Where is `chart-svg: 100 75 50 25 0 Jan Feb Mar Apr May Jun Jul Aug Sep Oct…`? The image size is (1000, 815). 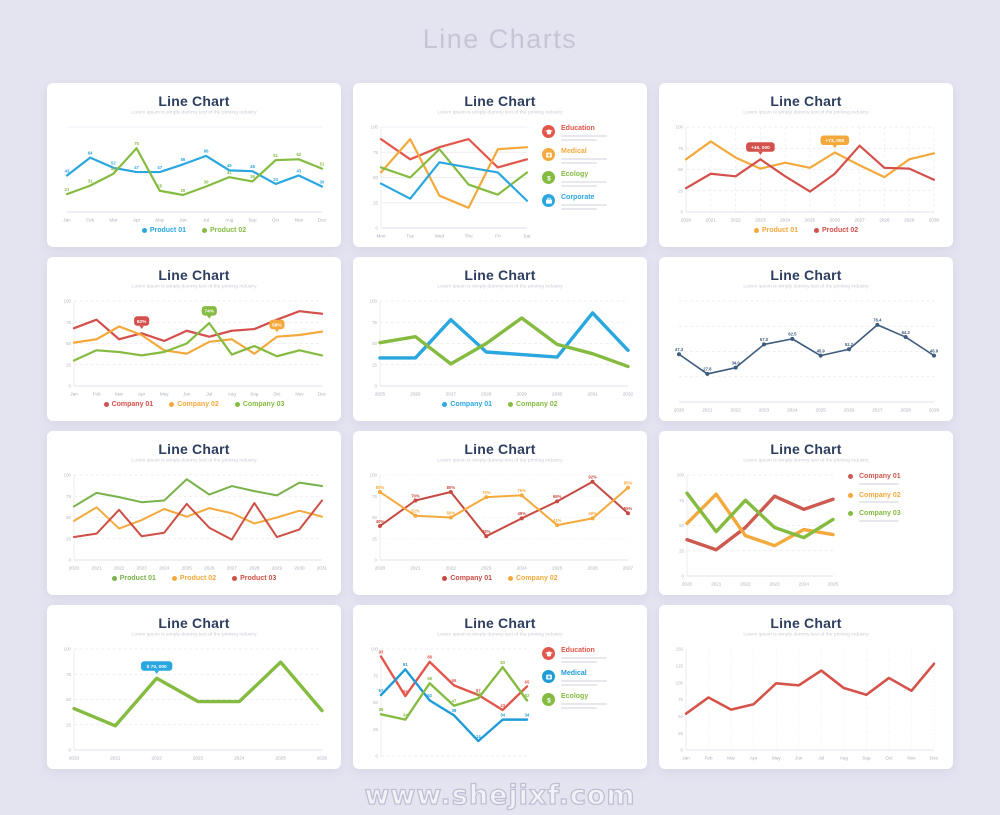
chart-svg: 100 75 50 25 0 Jan Feb Mar Apr May Jun Jul Aug Sep Oct… is located at coordinates (195, 348).